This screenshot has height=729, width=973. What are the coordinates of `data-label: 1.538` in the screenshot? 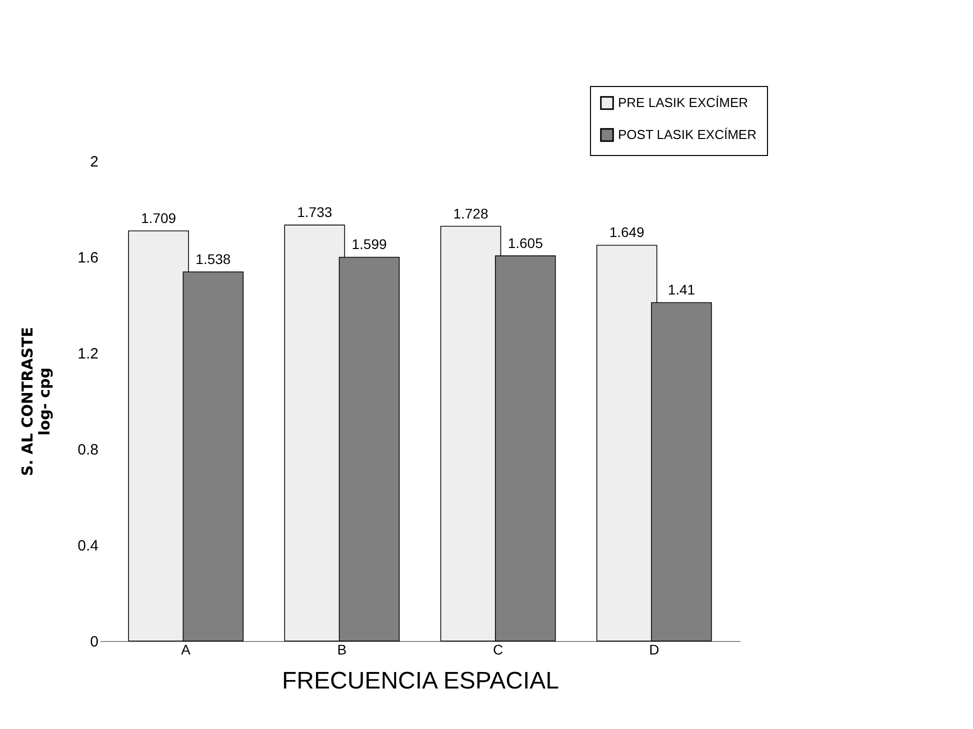 It's located at (213, 258).